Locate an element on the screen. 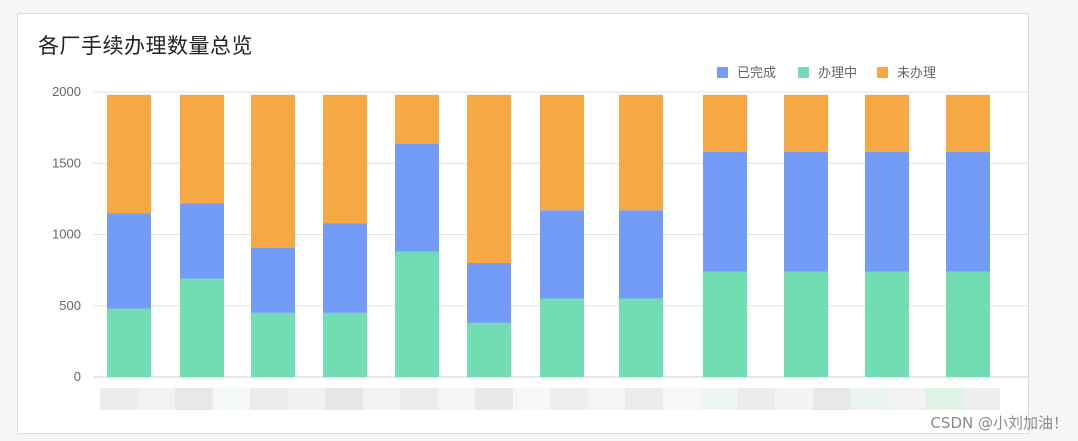  watermark: CSDN @小刘加油！ is located at coordinates (999, 423).